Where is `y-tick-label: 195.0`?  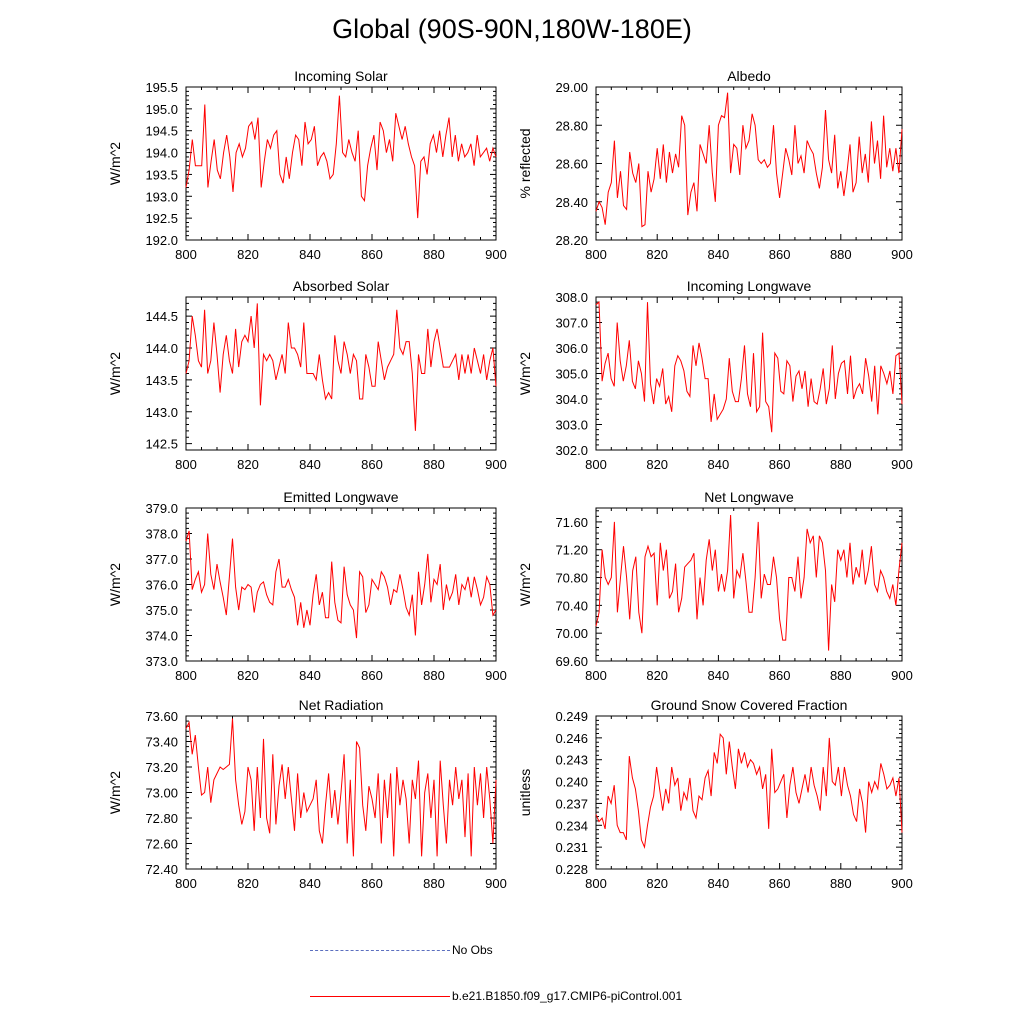 y-tick-label: 195.0 is located at coordinates (161, 109).